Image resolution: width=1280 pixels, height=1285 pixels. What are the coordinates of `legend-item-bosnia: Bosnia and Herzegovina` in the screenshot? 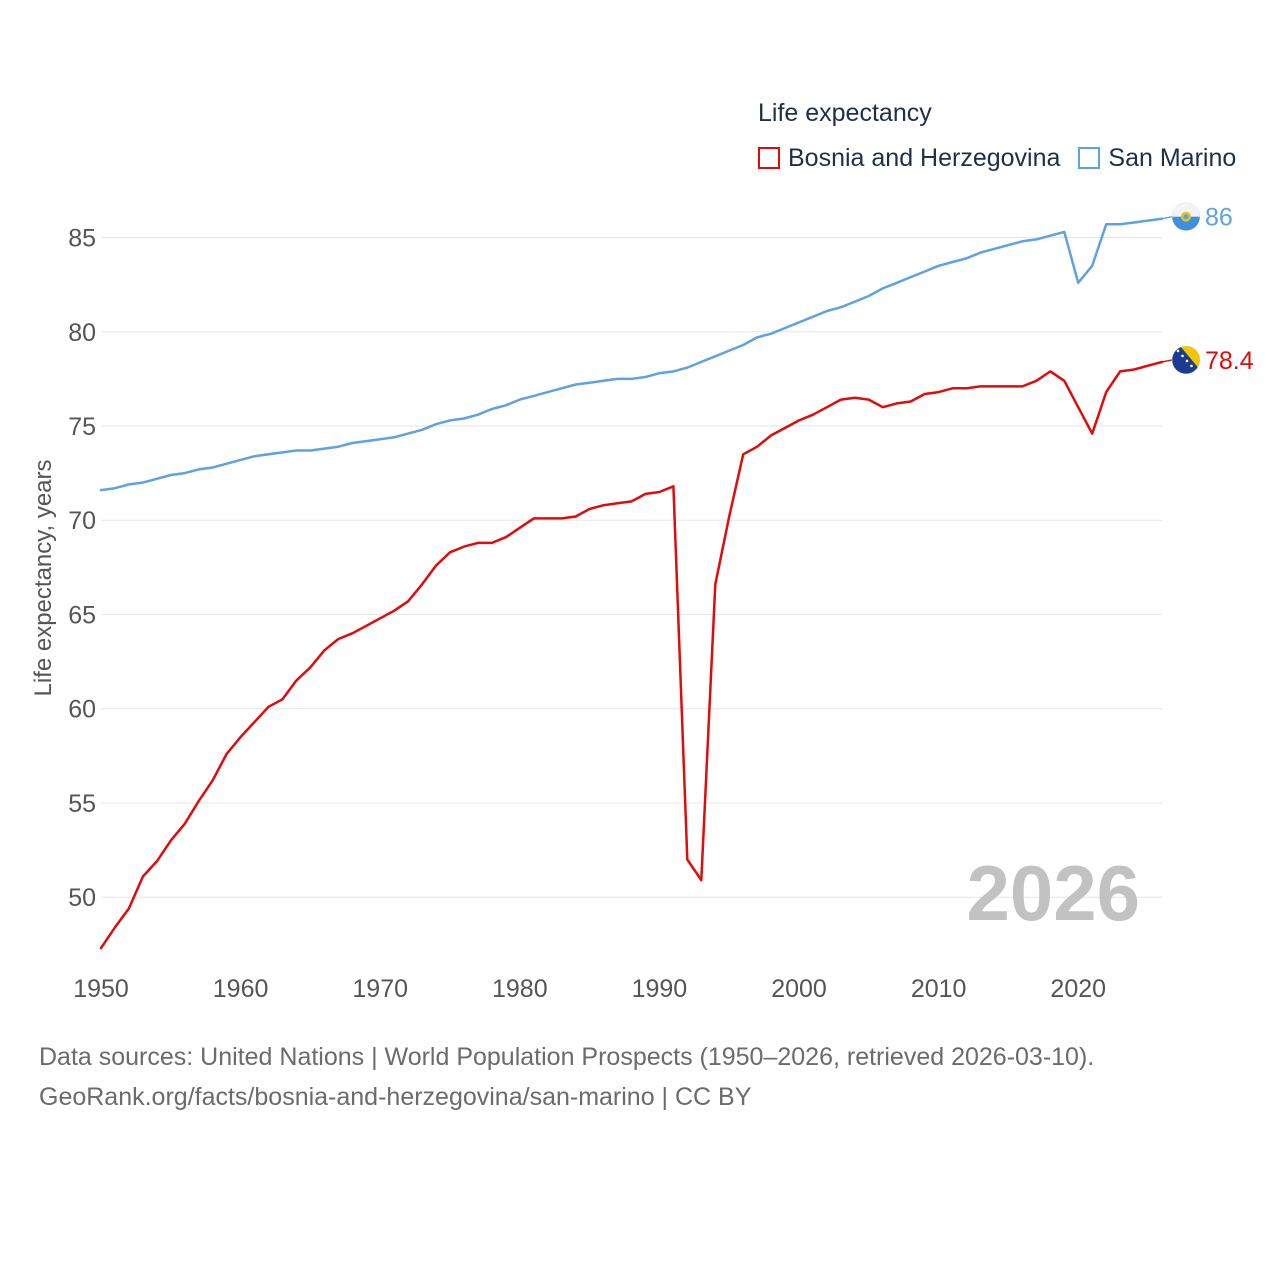 It's located at (909, 158).